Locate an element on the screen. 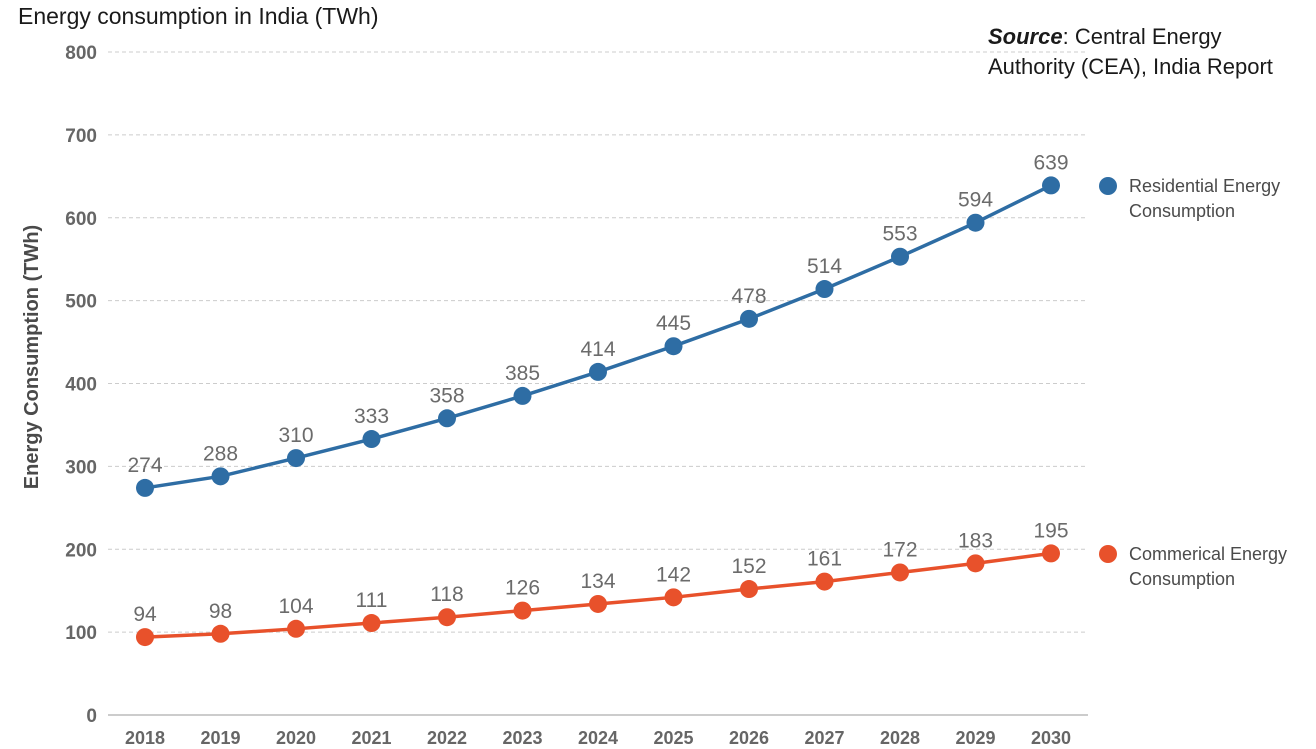 The width and height of the screenshot is (1316, 749). data-label: 118 is located at coordinates (446, 594).